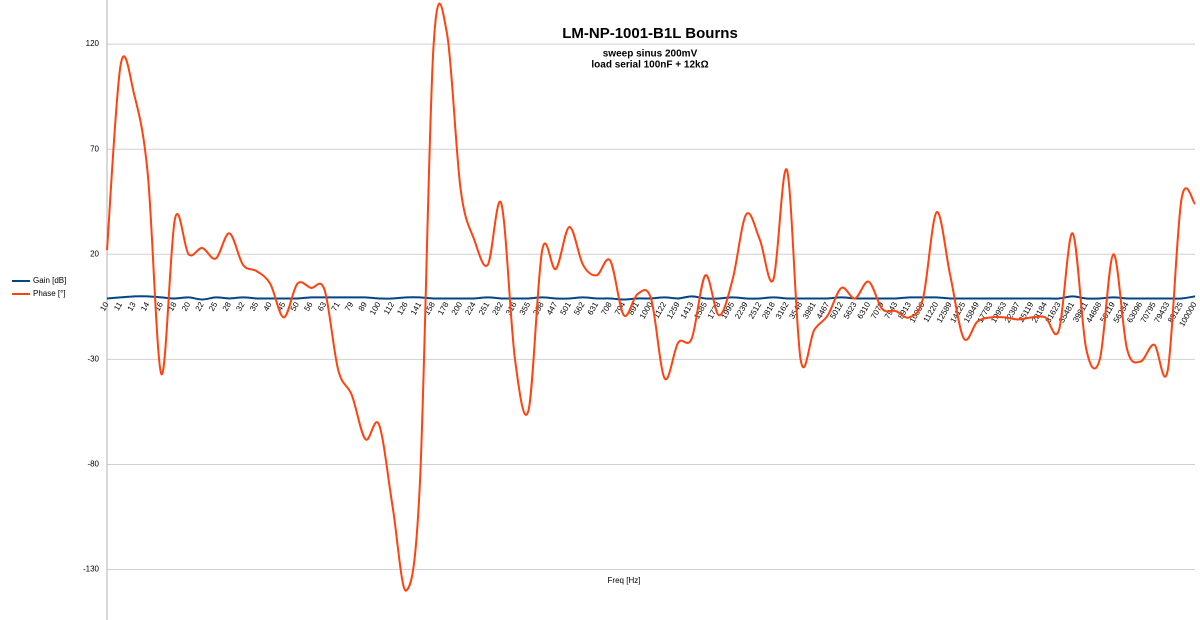 The width and height of the screenshot is (1200, 620). Describe the element at coordinates (525, 308) in the screenshot. I see `x-tick-label: 355` at that location.